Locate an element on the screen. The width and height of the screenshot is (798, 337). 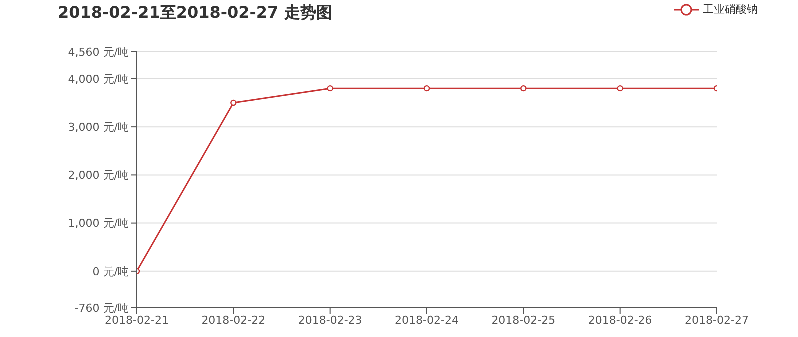
y-tick-label: 4,560 元/吨 is located at coordinates (98, 52).